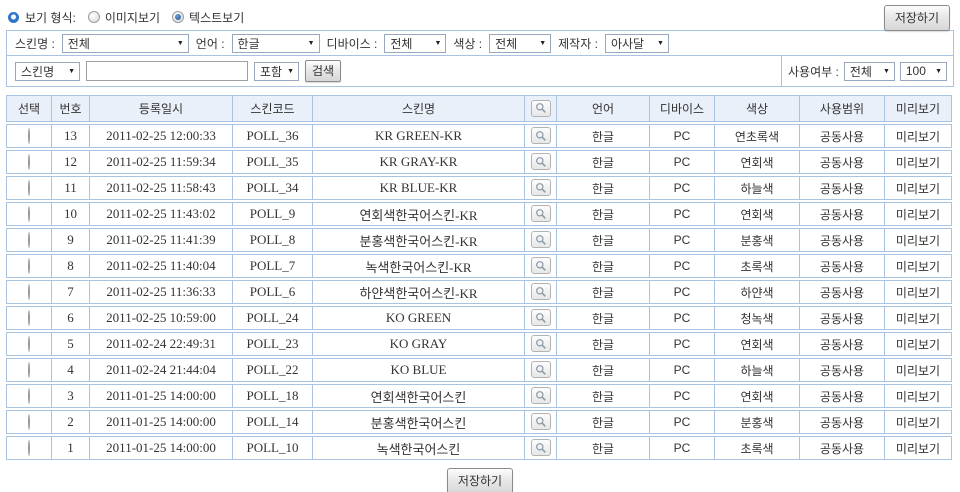  I want to click on search-button: 검색, so click(323, 71).